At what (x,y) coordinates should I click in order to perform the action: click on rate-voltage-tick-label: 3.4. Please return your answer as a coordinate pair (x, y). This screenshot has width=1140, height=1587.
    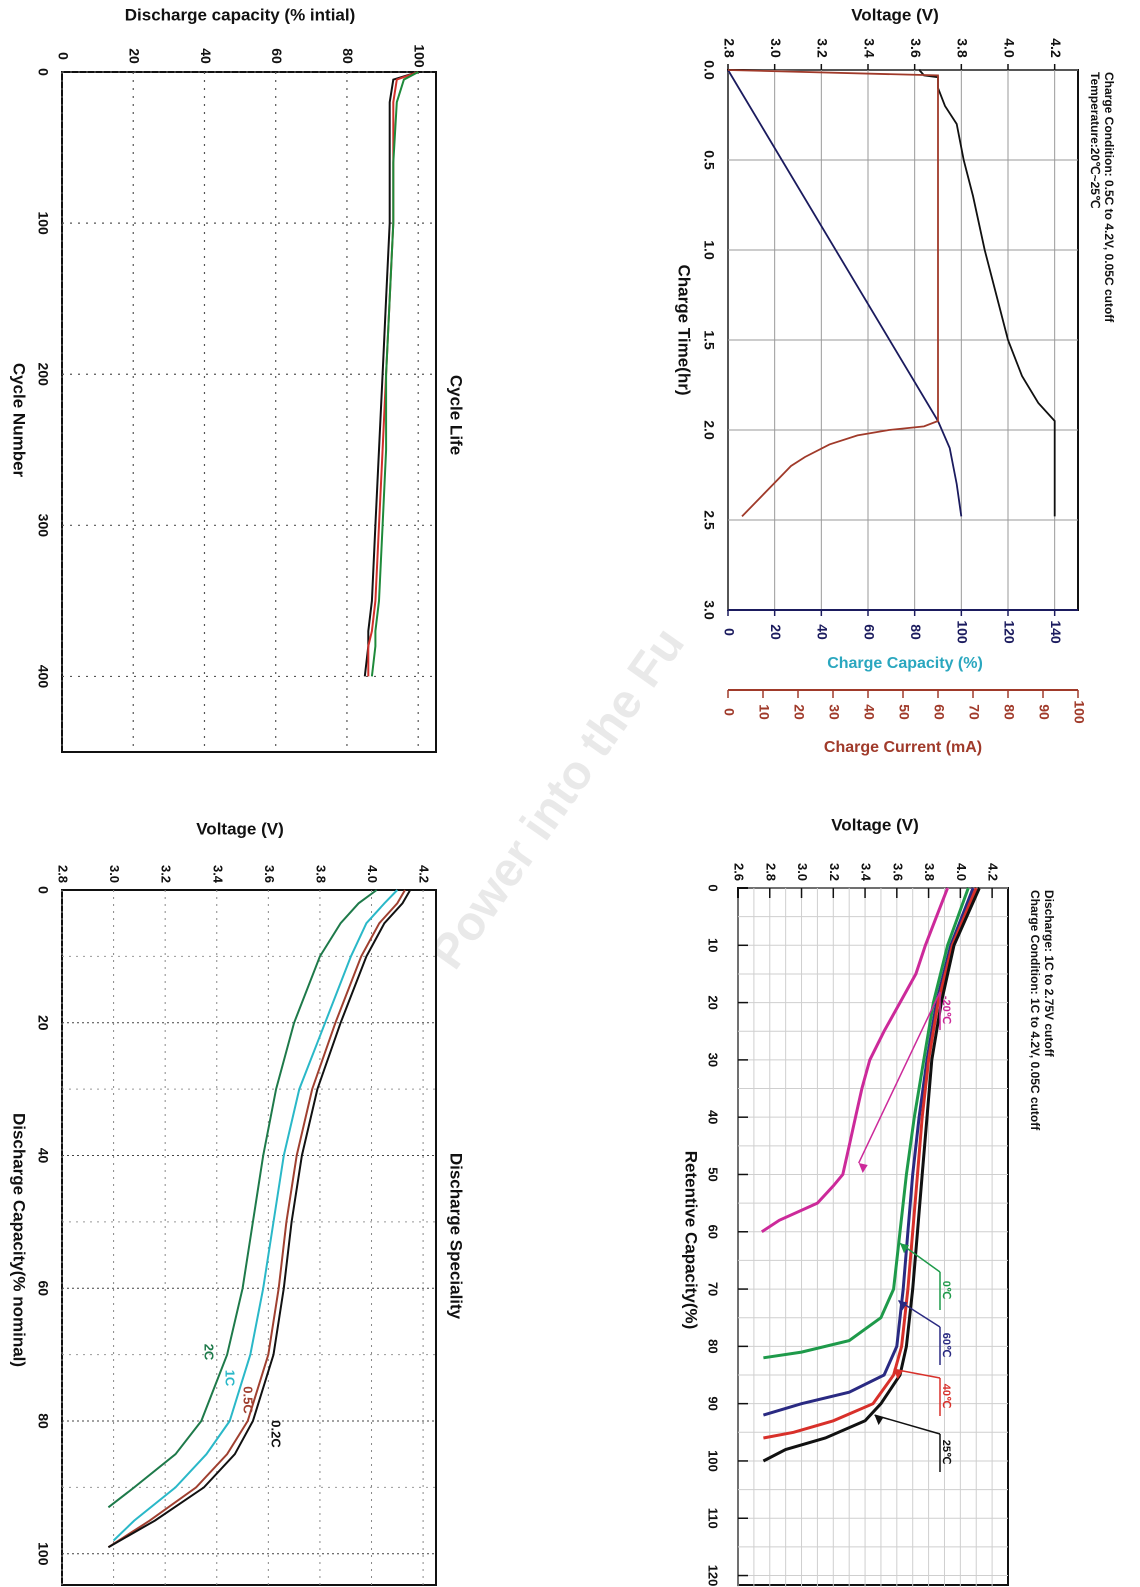
    Looking at the image, I should click on (217, 874).